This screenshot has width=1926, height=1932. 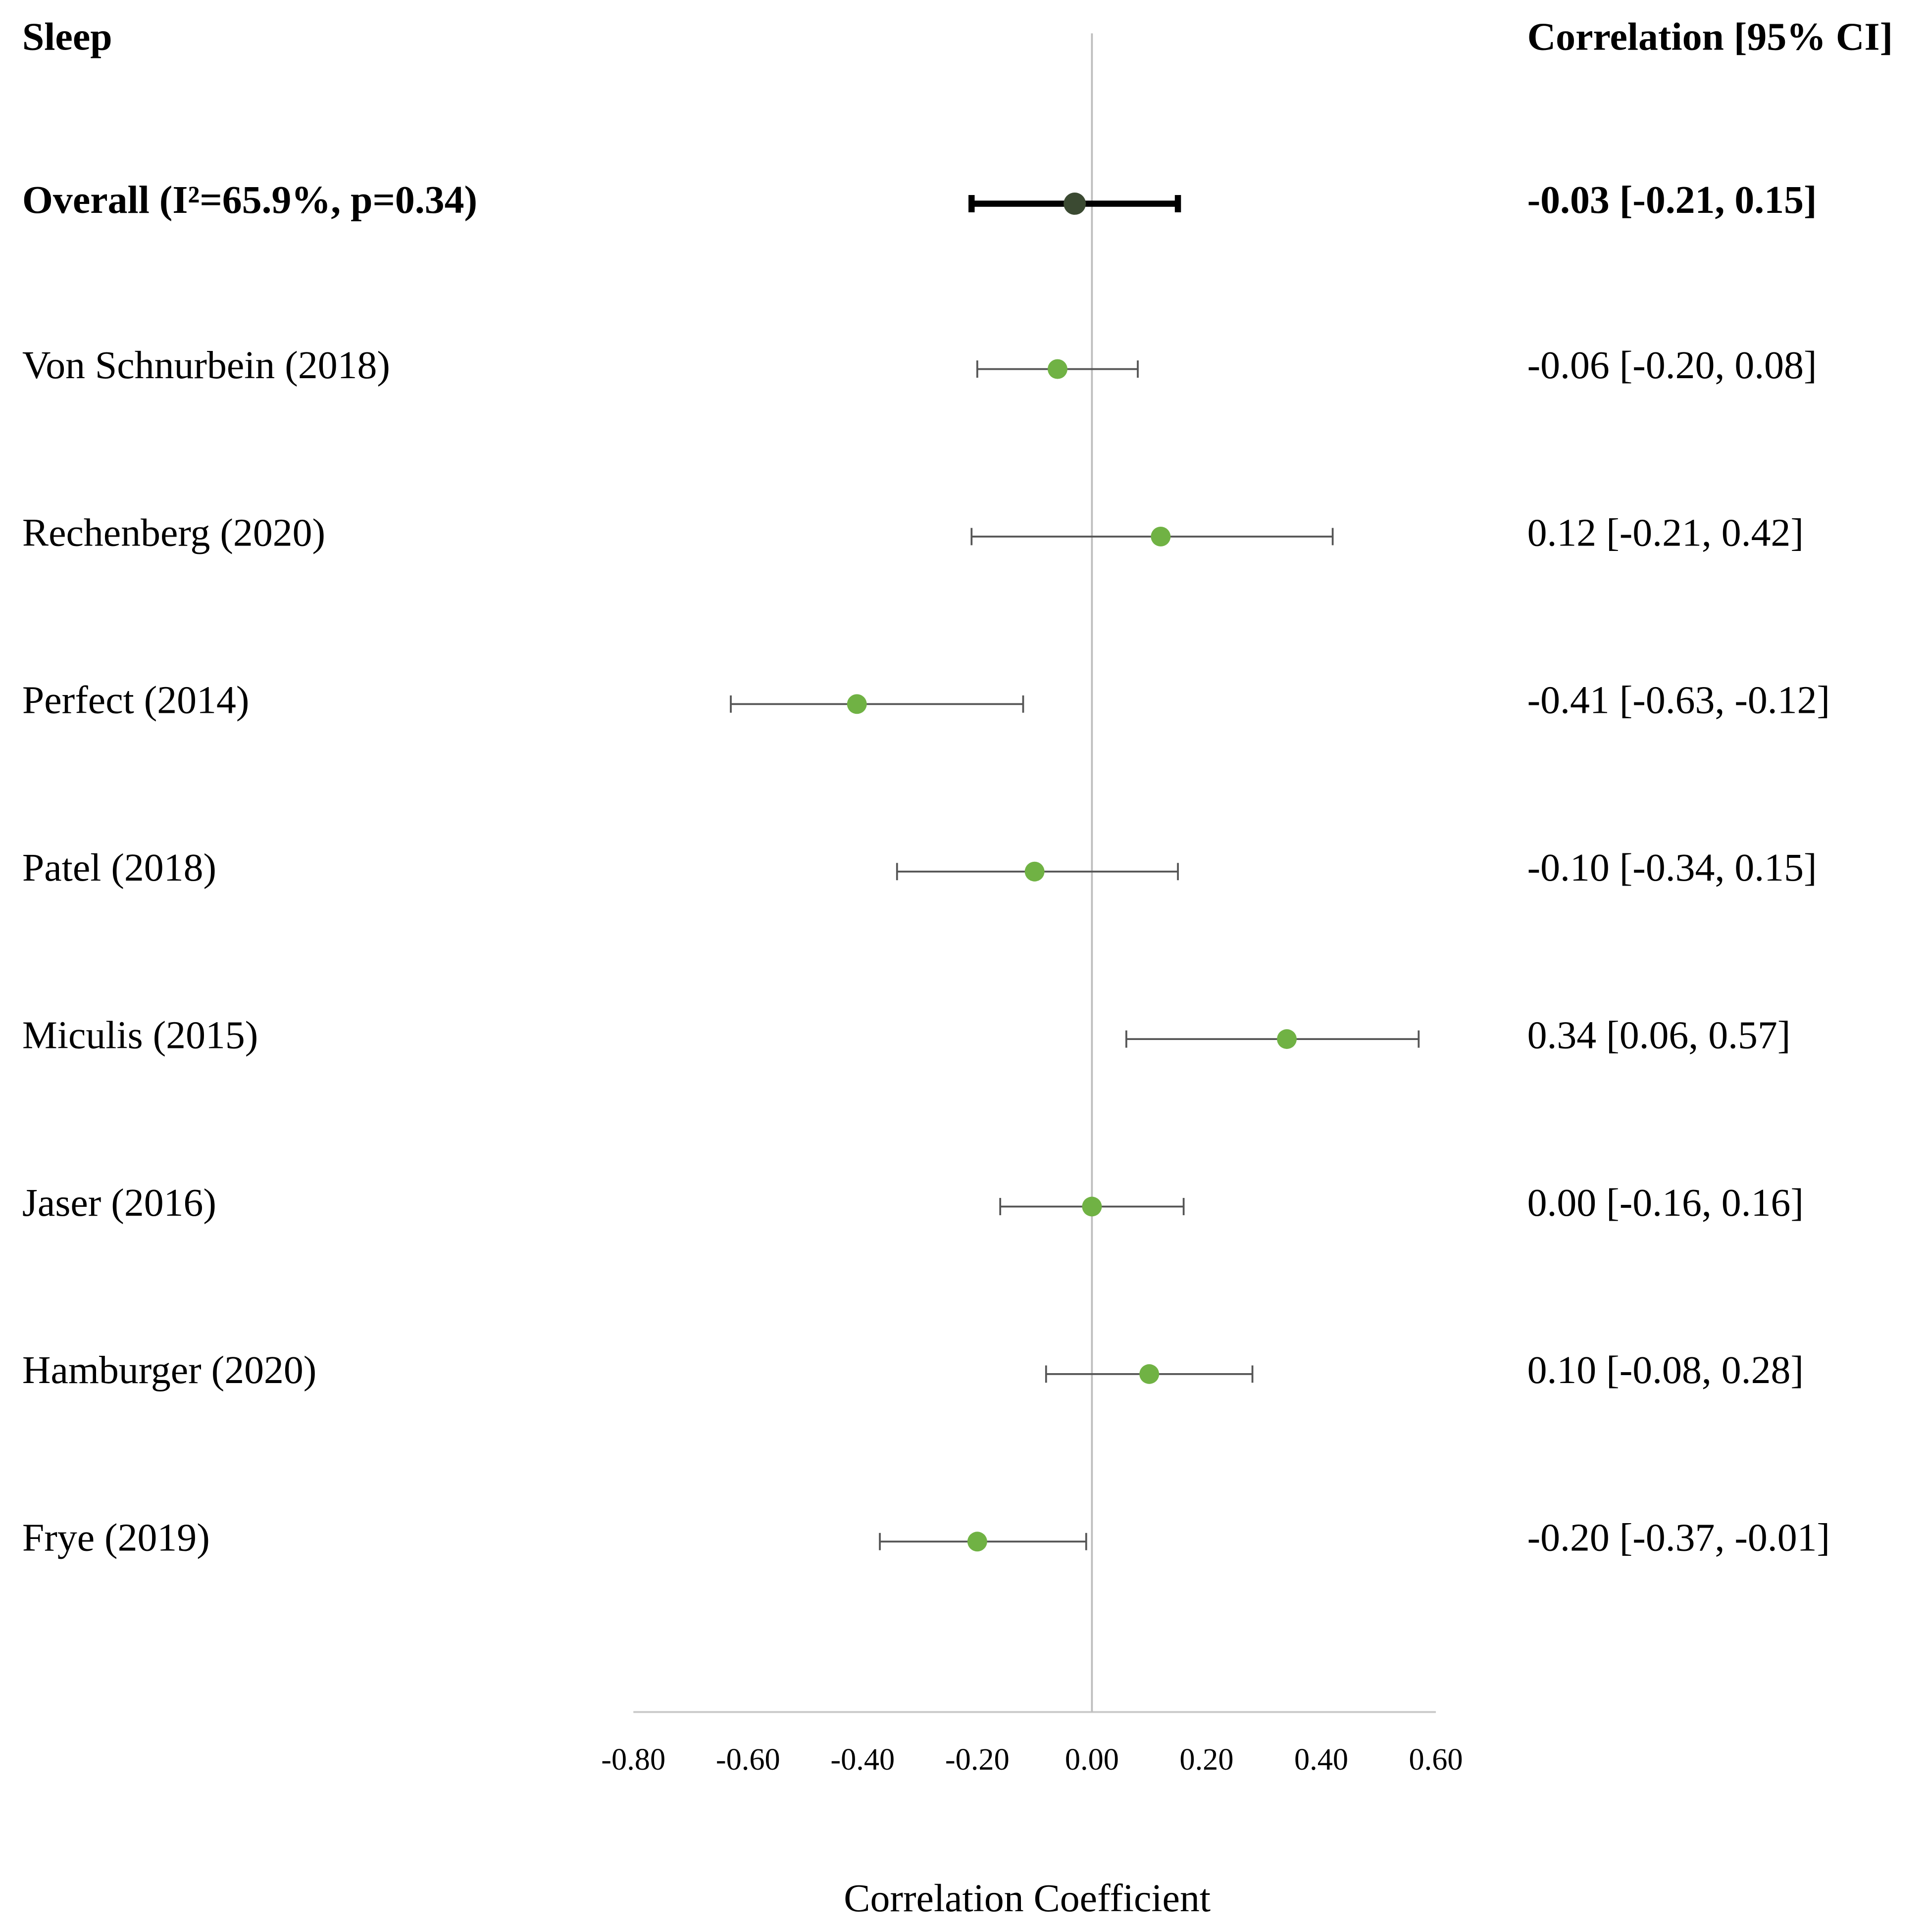 I want to click on value-label: -0.03 [-0.21, 0.15], so click(x=1672, y=200).